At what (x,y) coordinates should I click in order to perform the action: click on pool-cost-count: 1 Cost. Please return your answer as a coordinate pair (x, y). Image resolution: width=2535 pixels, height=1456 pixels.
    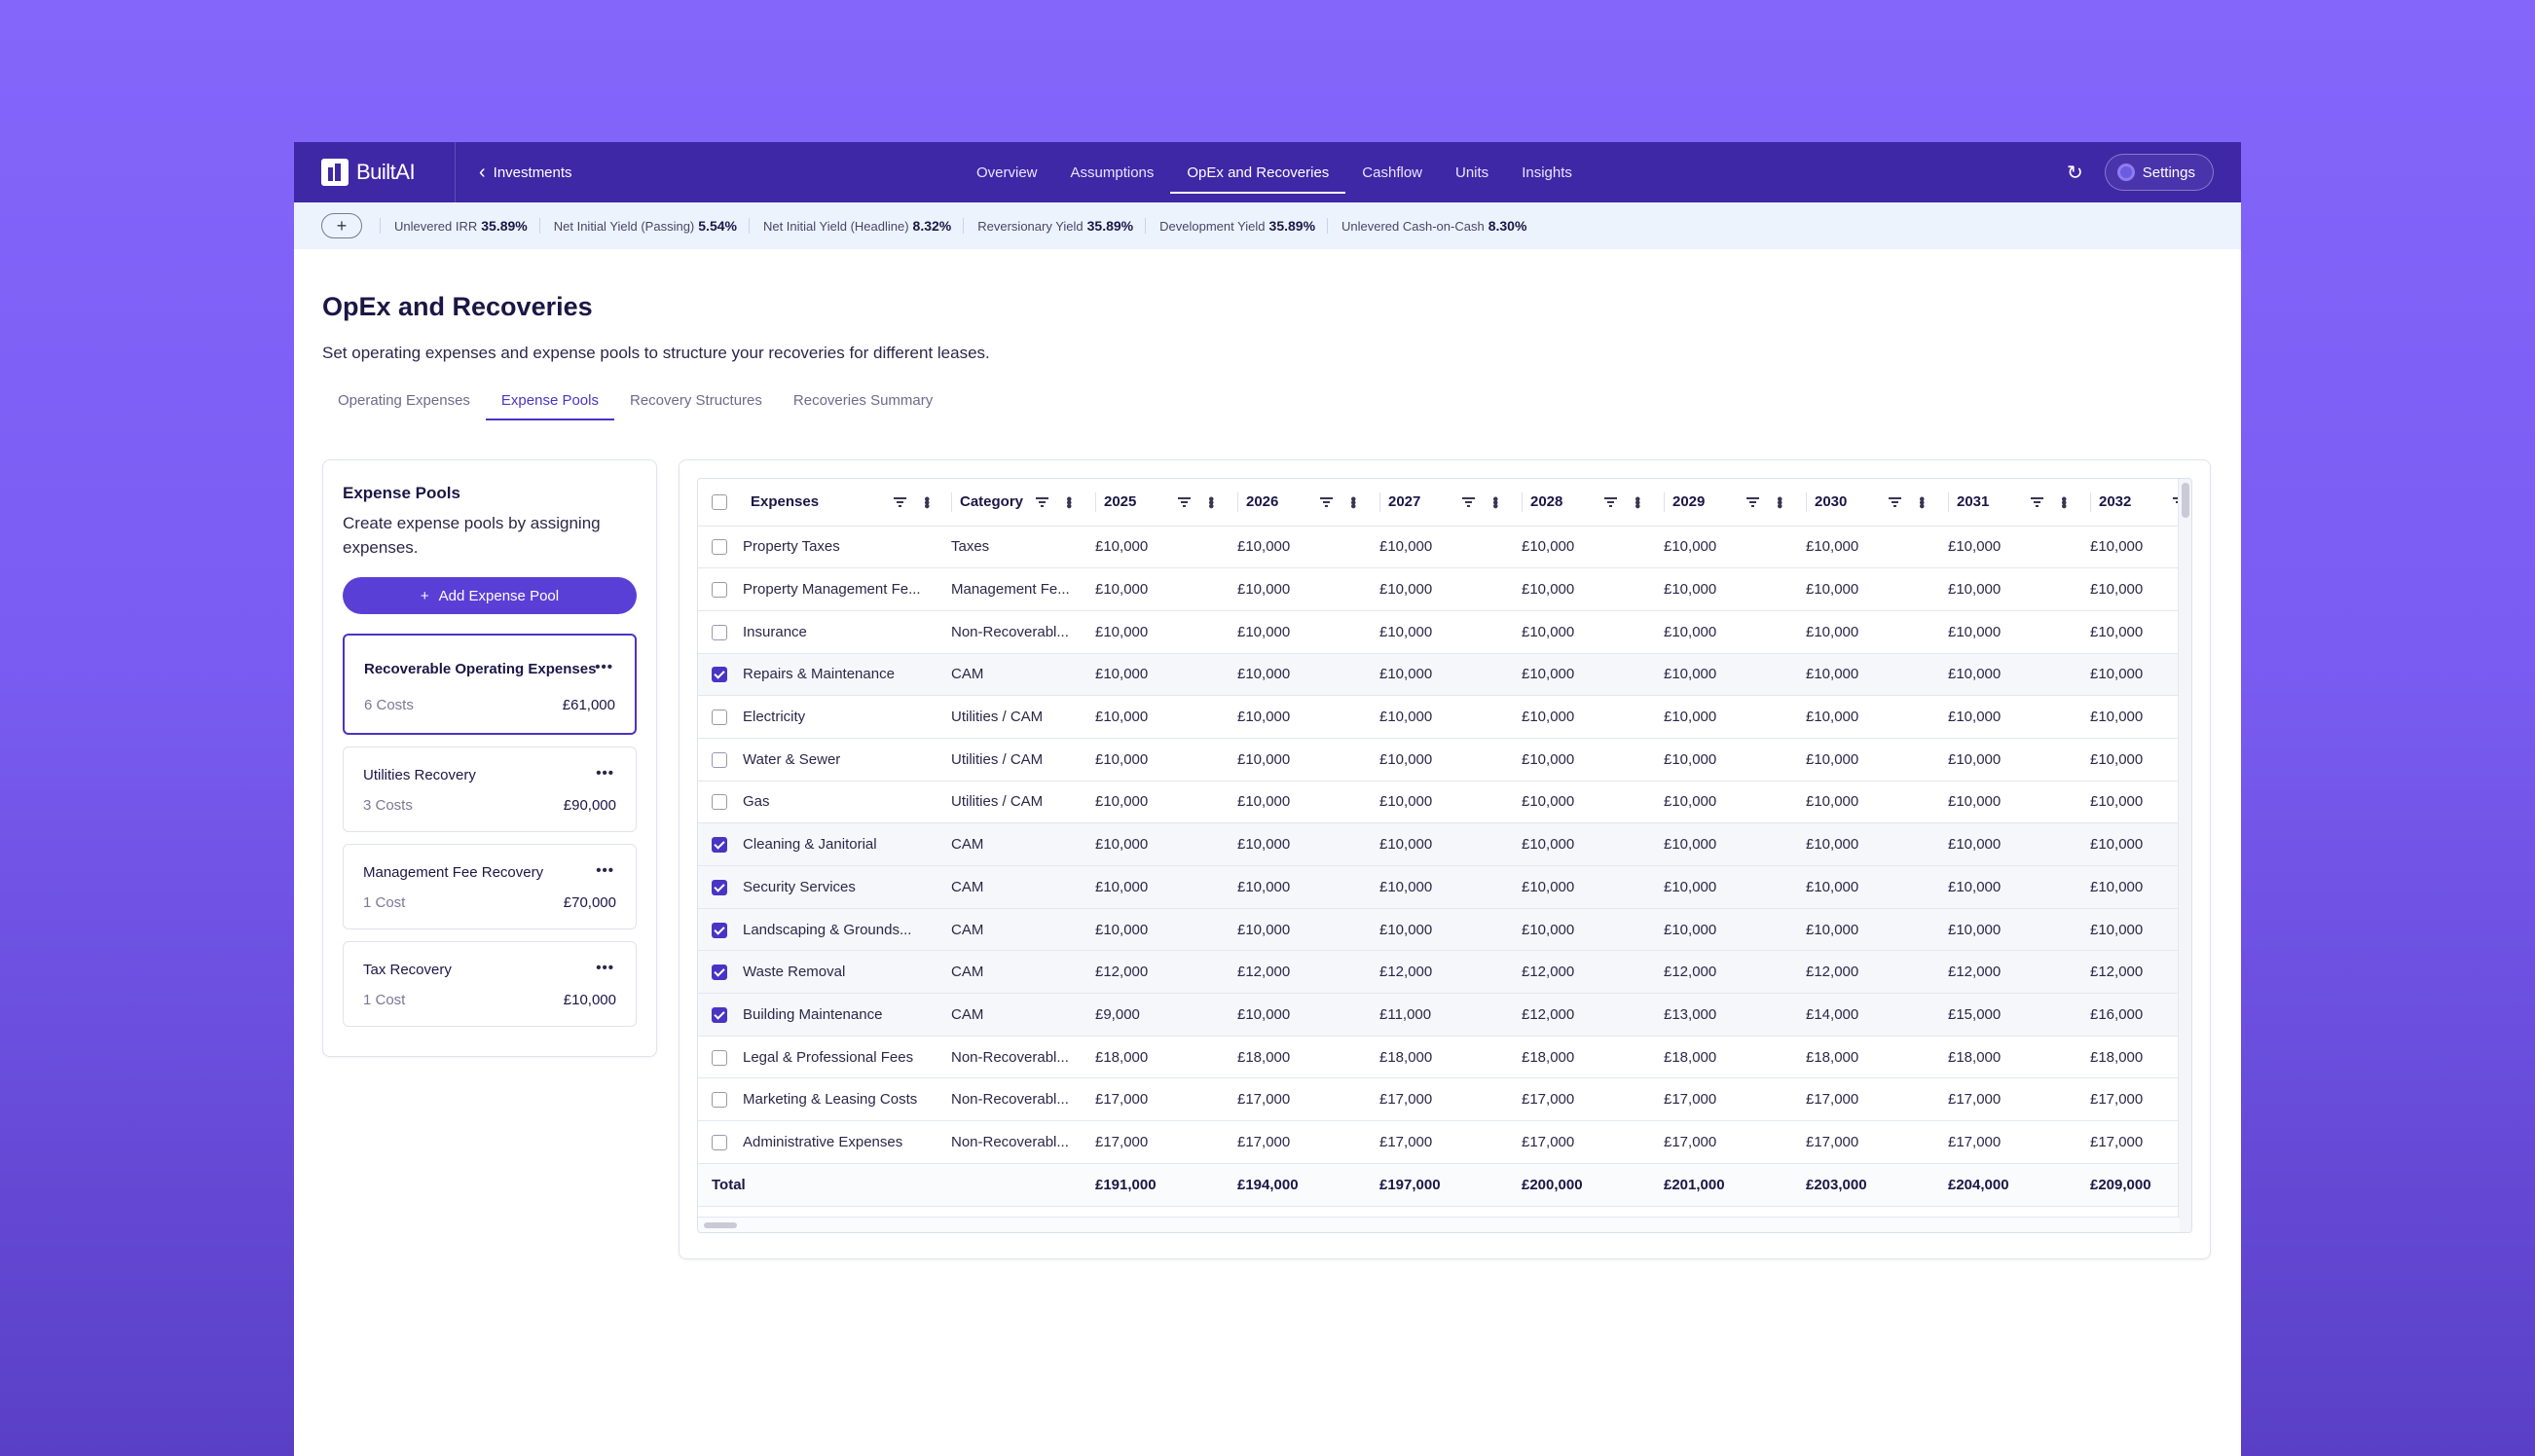
    Looking at the image, I should click on (384, 902).